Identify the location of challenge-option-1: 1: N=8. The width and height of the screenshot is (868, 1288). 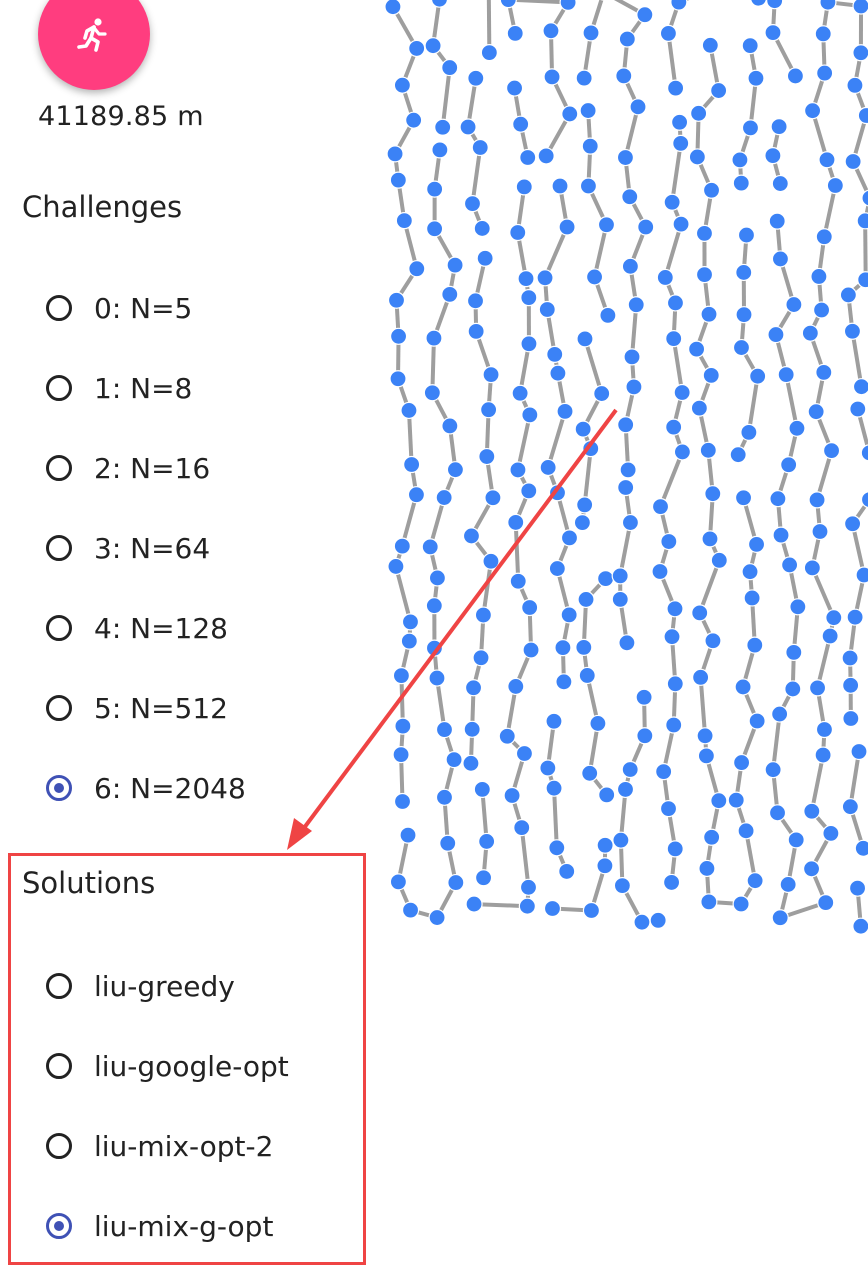
(119, 388).